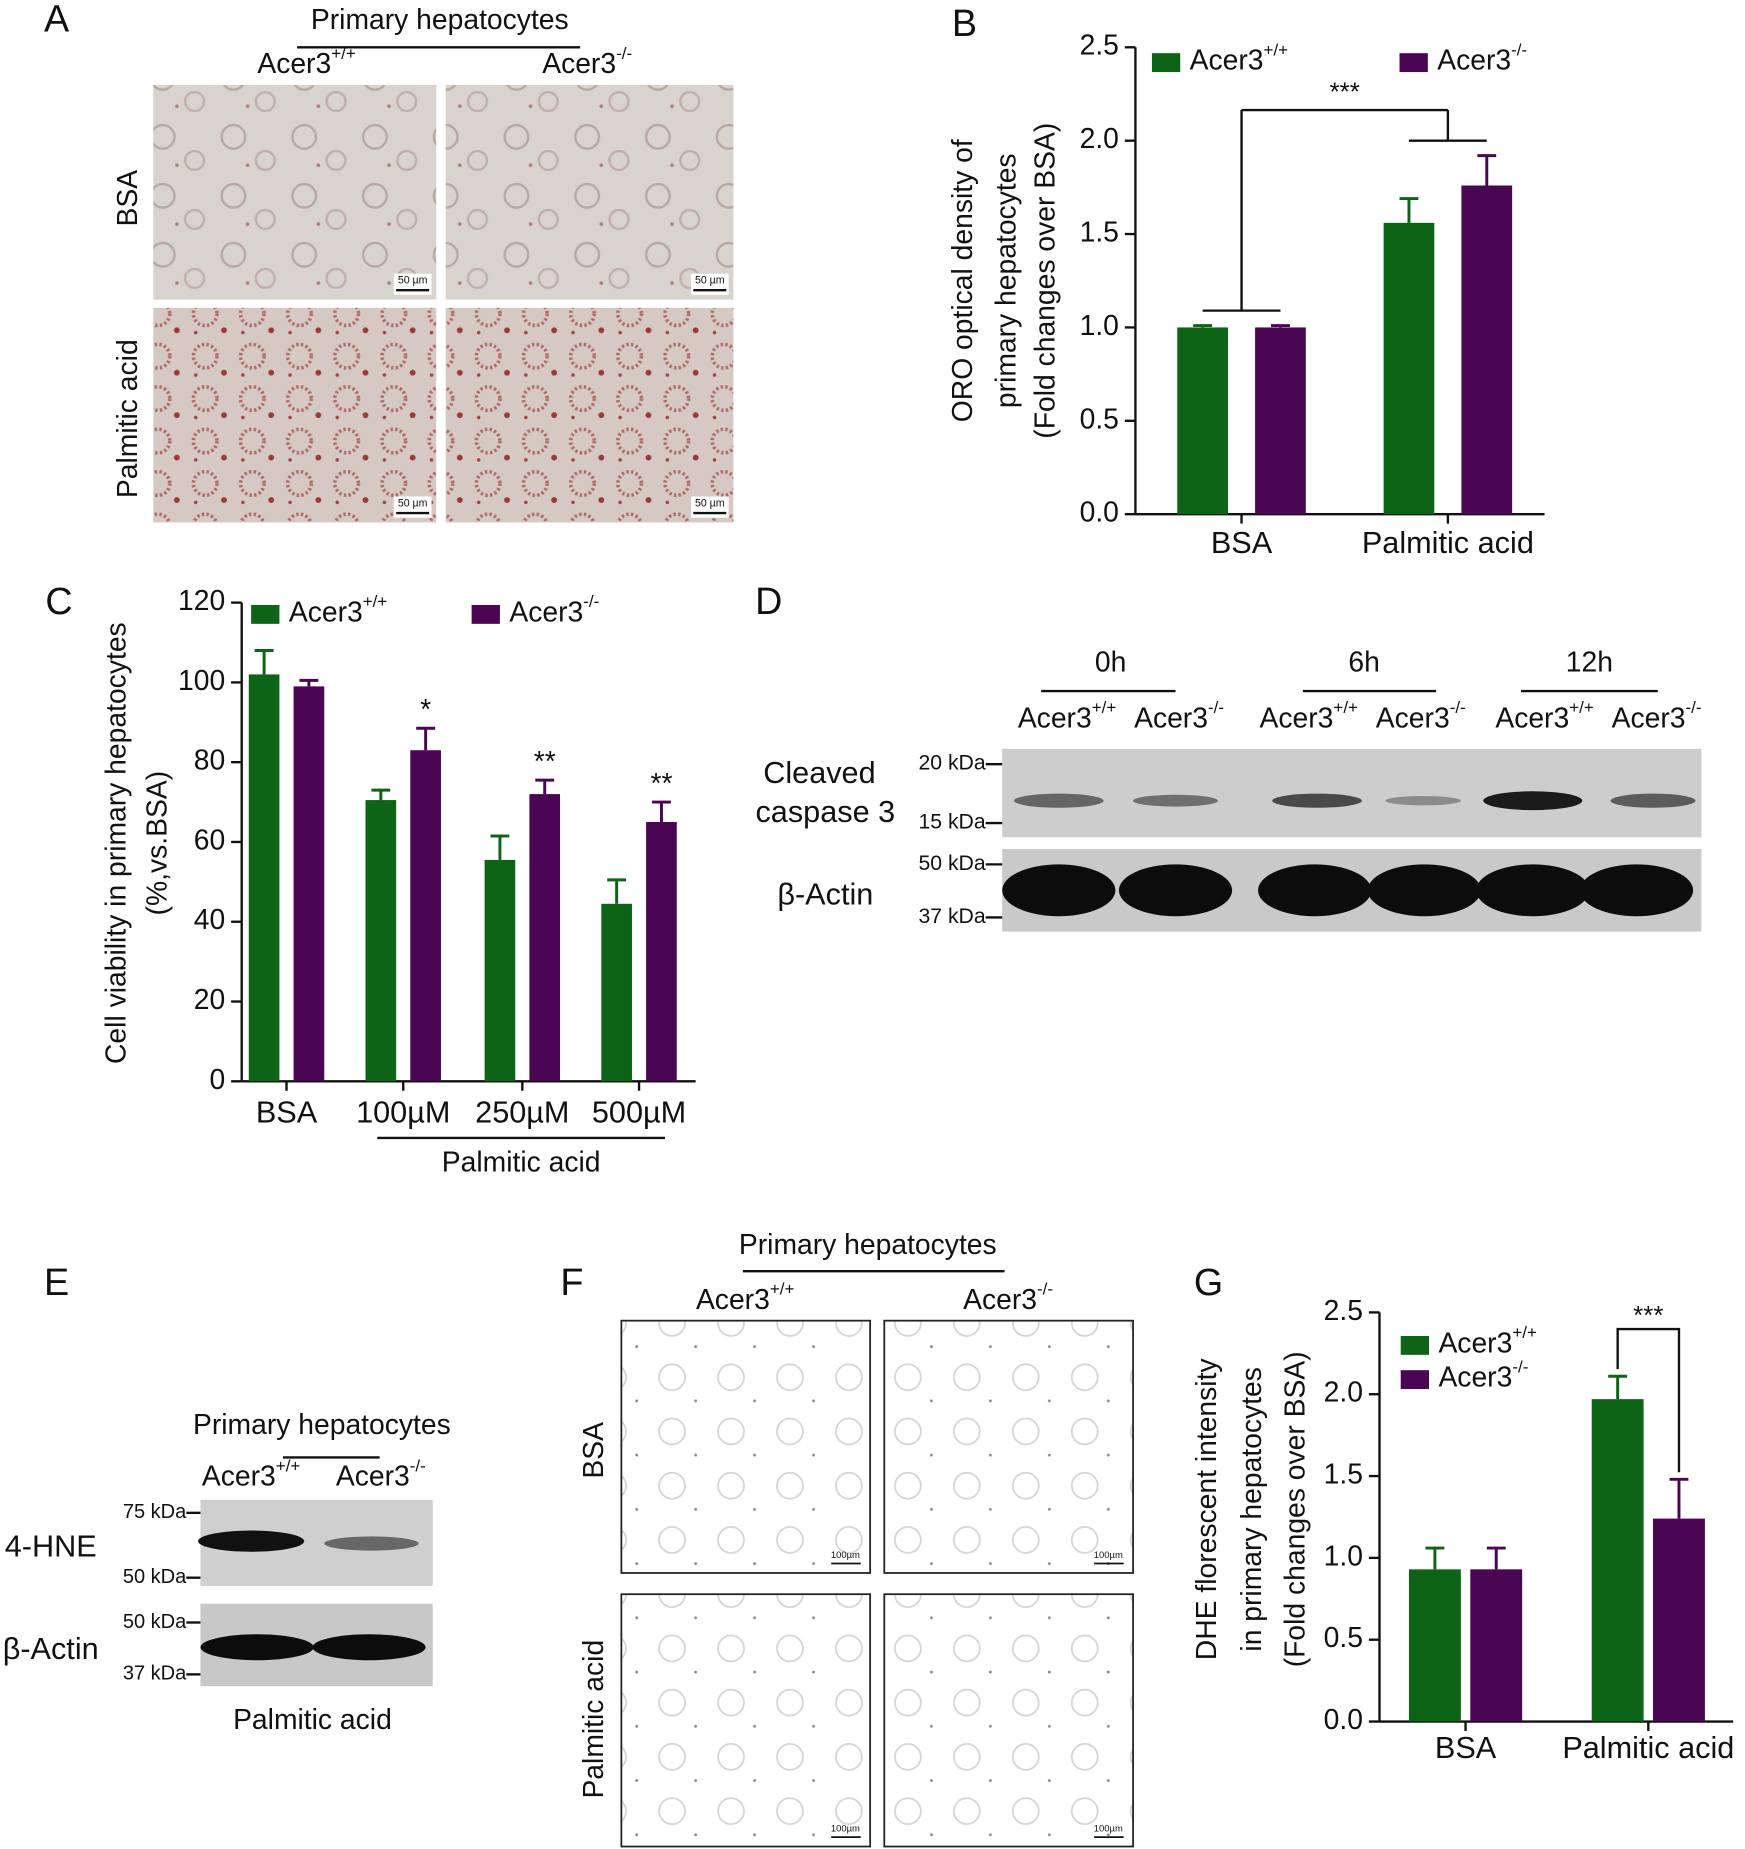 Image resolution: width=1745 pixels, height=1849 pixels. What do you see at coordinates (1352, 793) in the screenshot?
I see `blot` at bounding box center [1352, 793].